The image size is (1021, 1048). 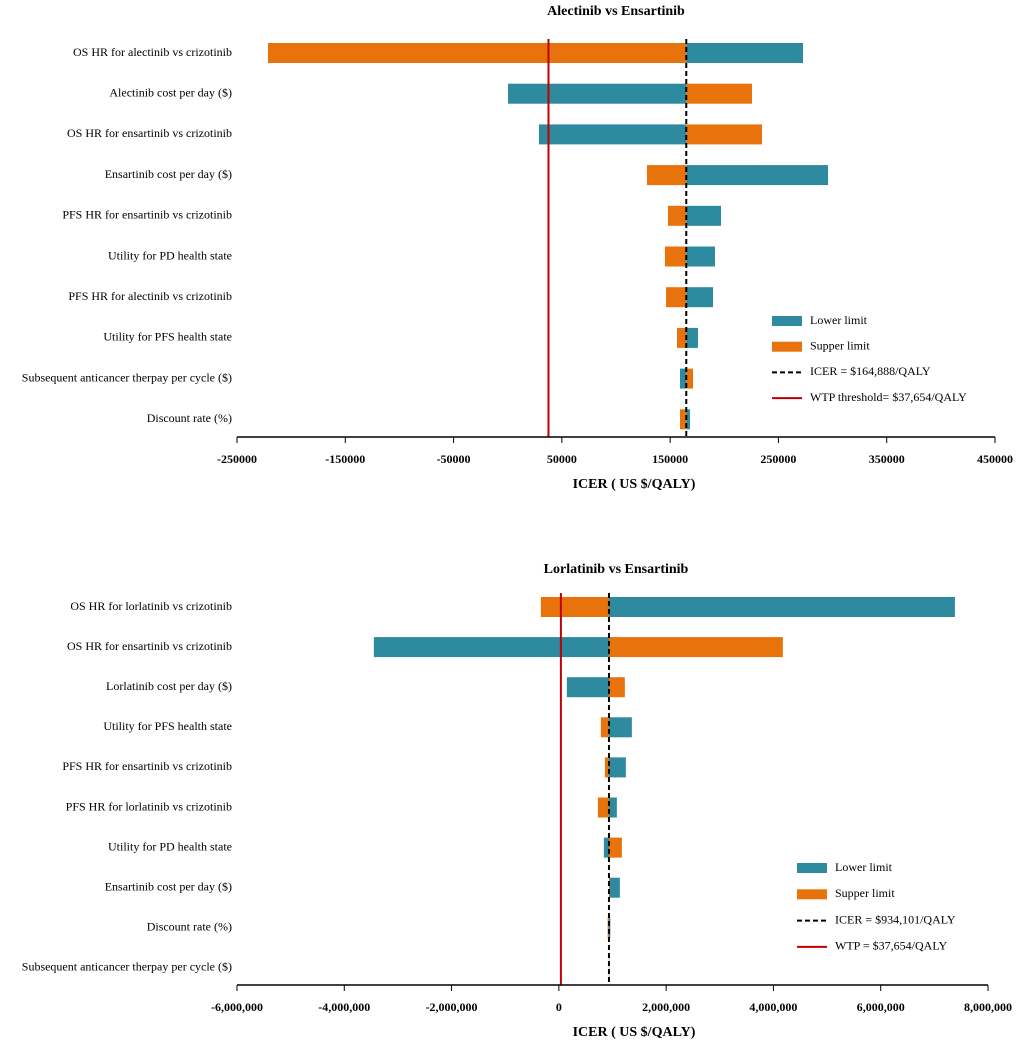 I want to click on x-tick-label: 350000, so click(x=887, y=459).